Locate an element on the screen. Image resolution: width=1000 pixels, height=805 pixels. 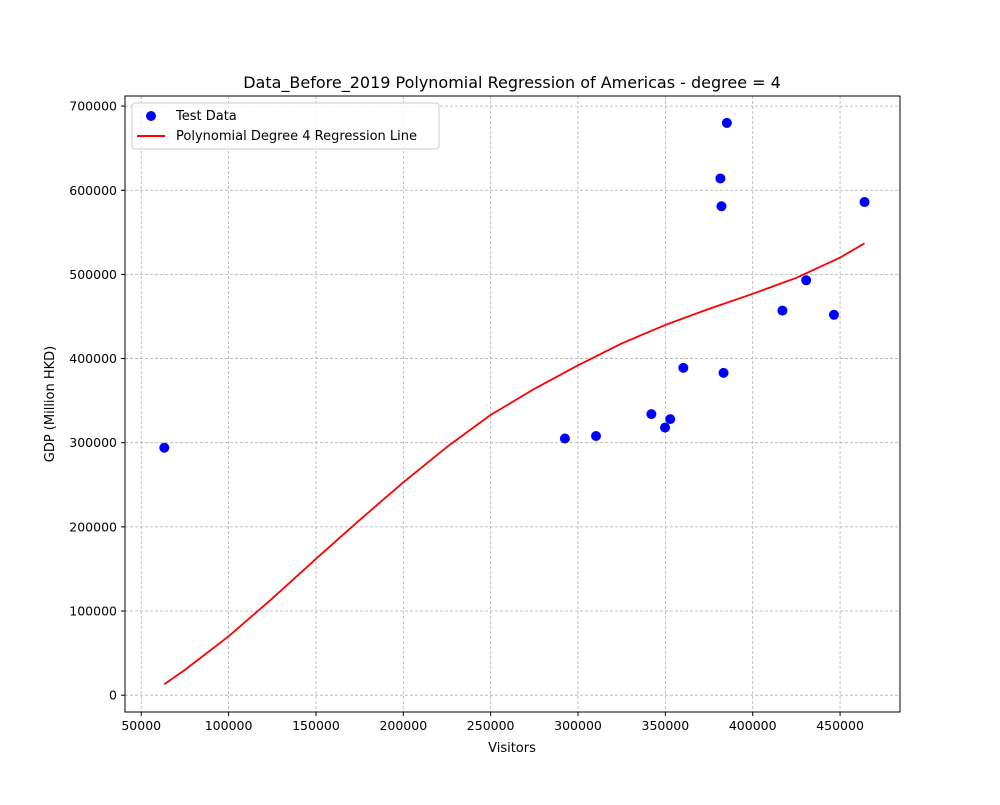
legend-box is located at coordinates (285, 126).